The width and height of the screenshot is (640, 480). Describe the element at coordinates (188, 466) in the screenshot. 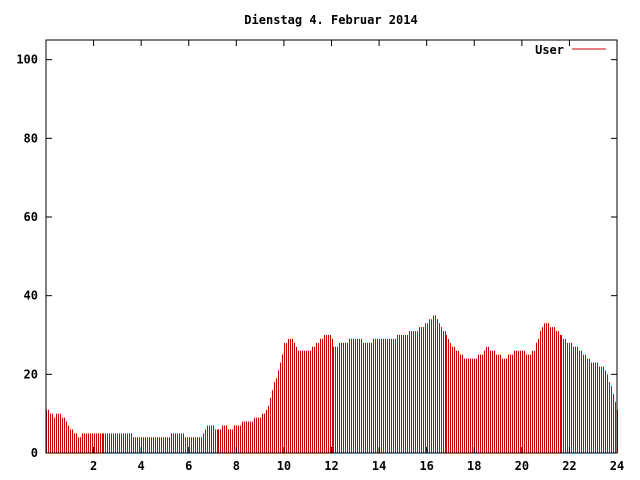

I see `x-tick-label: 6` at that location.